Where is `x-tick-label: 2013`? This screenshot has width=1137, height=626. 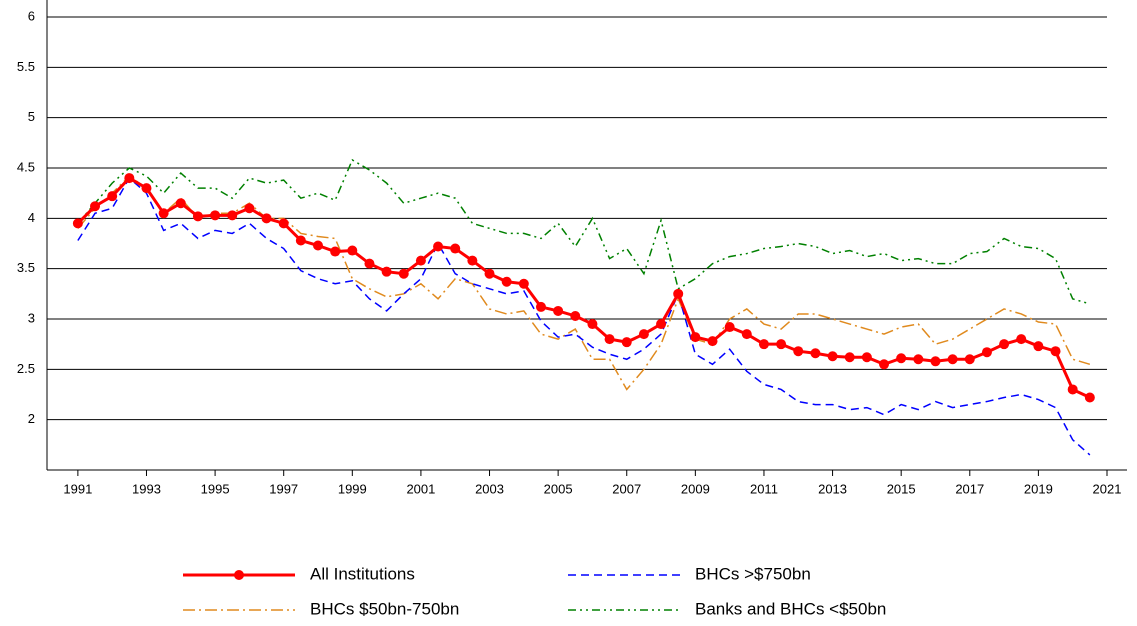 x-tick-label: 2013 is located at coordinates (832, 488).